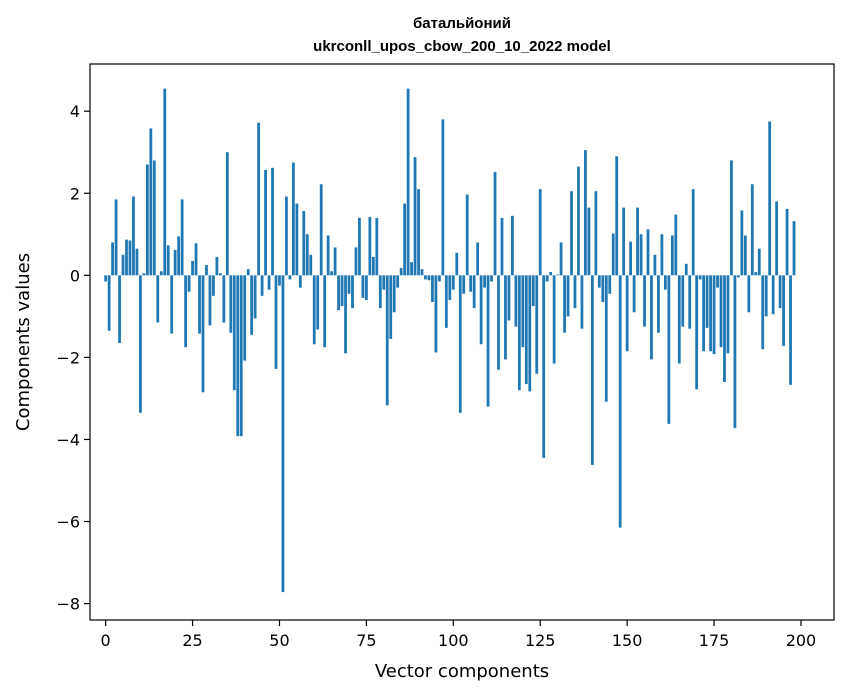  What do you see at coordinates (68, 357) in the screenshot?
I see `y-tick-label: −2` at bounding box center [68, 357].